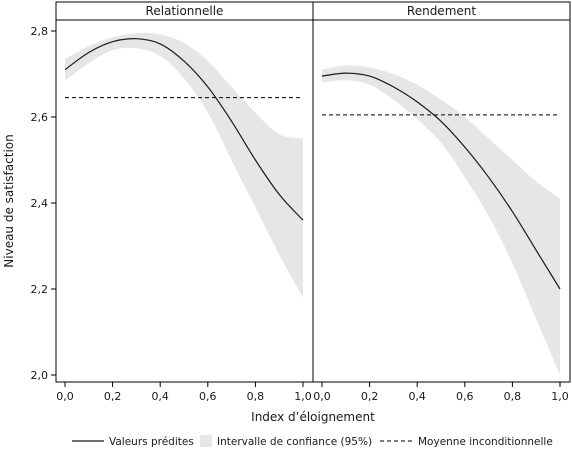 The image size is (572, 451). I want to click on y-tick-label: 2,2, so click(40, 289).